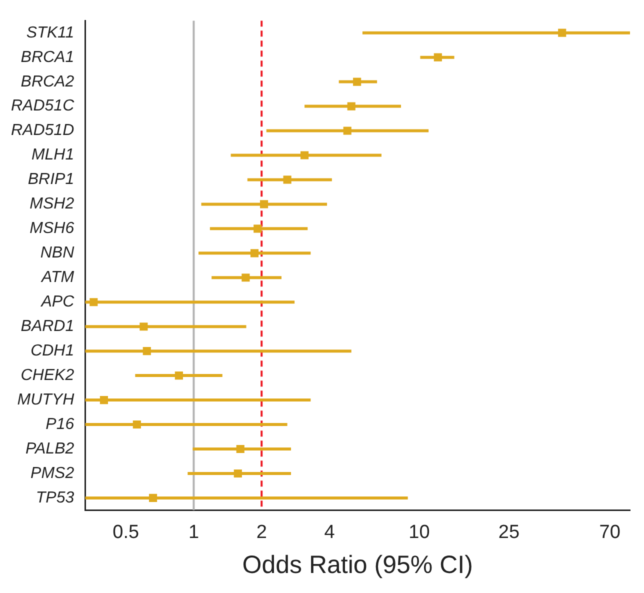  I want to click on y-tick-label: STK11, so click(50, 33).